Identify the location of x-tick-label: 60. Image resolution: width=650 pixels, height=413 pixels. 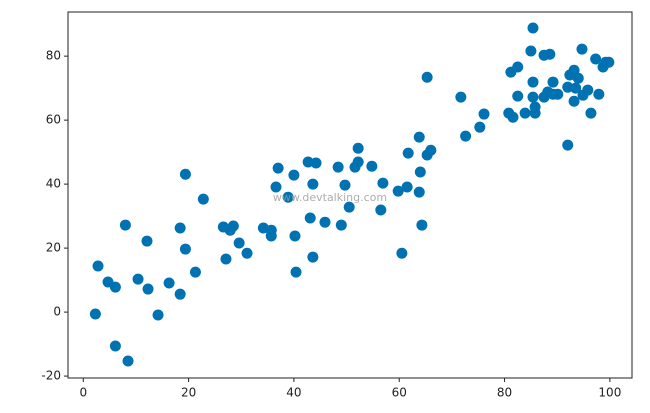
(399, 393).